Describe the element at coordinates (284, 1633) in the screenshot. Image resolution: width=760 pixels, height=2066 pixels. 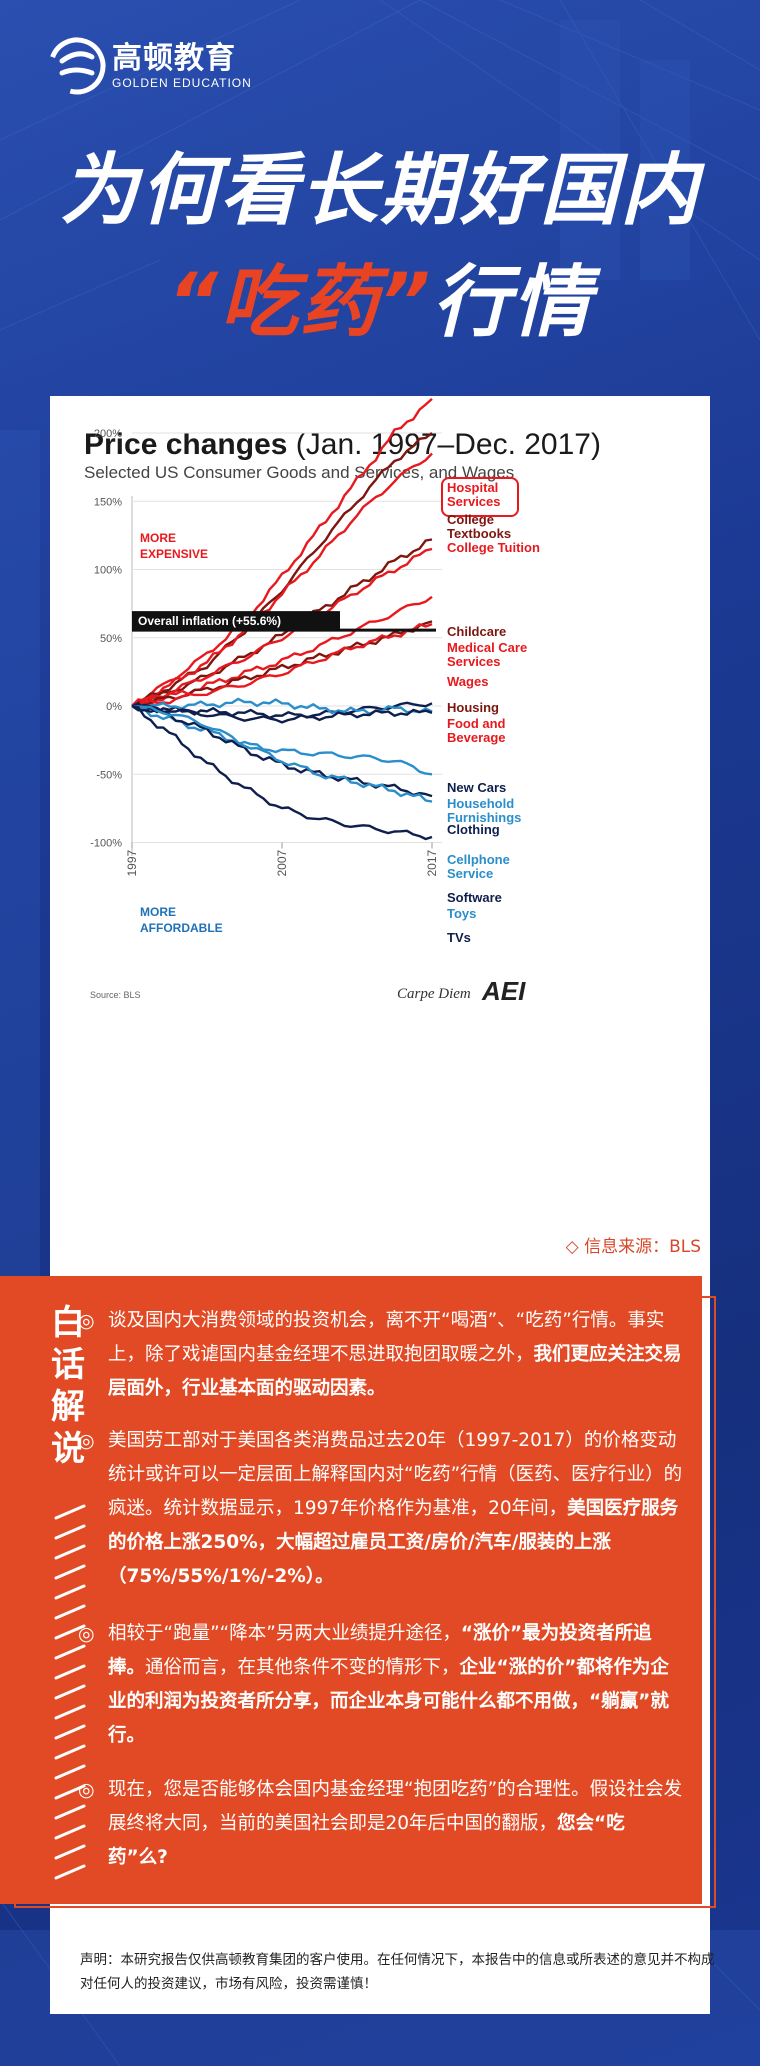
I see `paragraph-text: 相较于“跑量”“降本”另两大业绩提升途径，` at that location.